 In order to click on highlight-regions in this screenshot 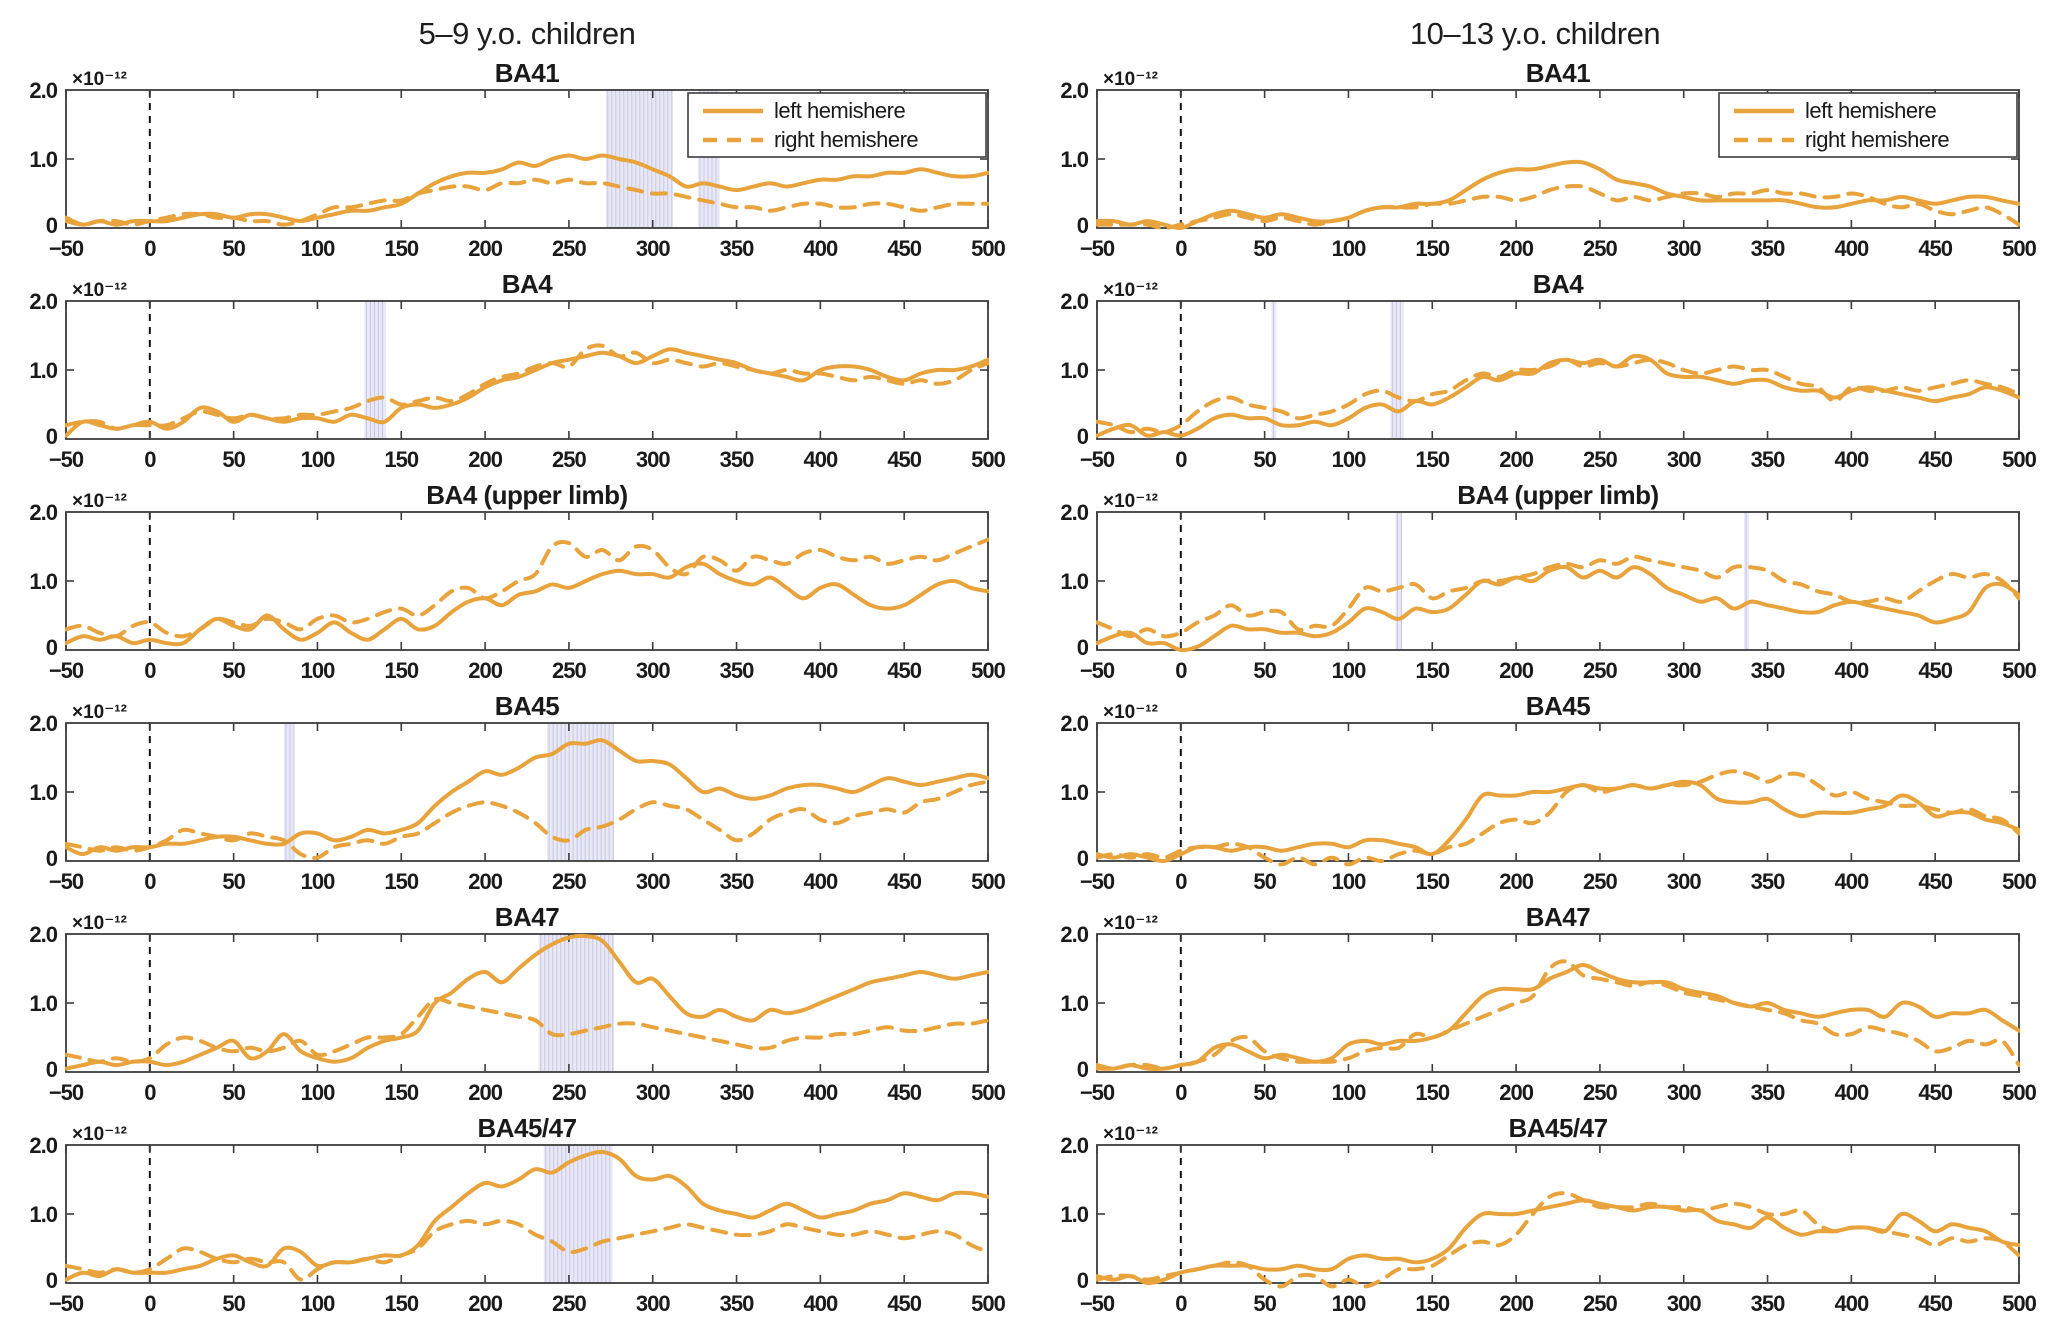, I will do `click(1337, 370)`.